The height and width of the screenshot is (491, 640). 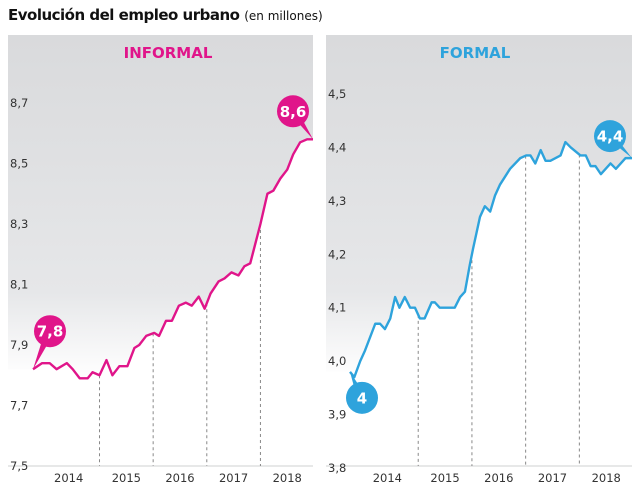 I want to click on y-tick-label: 8,5, so click(x=19, y=164).